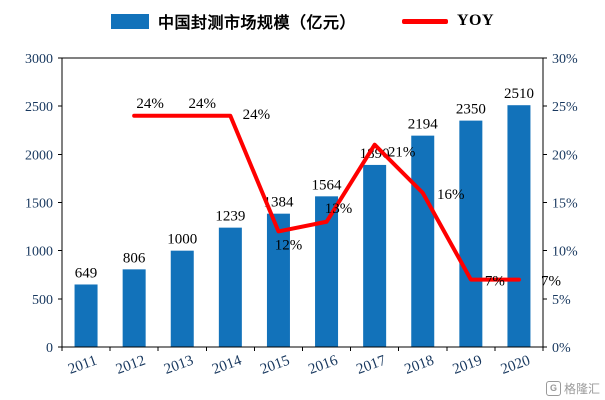 This screenshot has width=605, height=400. I want to click on right-axis-label: 10%, so click(565, 252).